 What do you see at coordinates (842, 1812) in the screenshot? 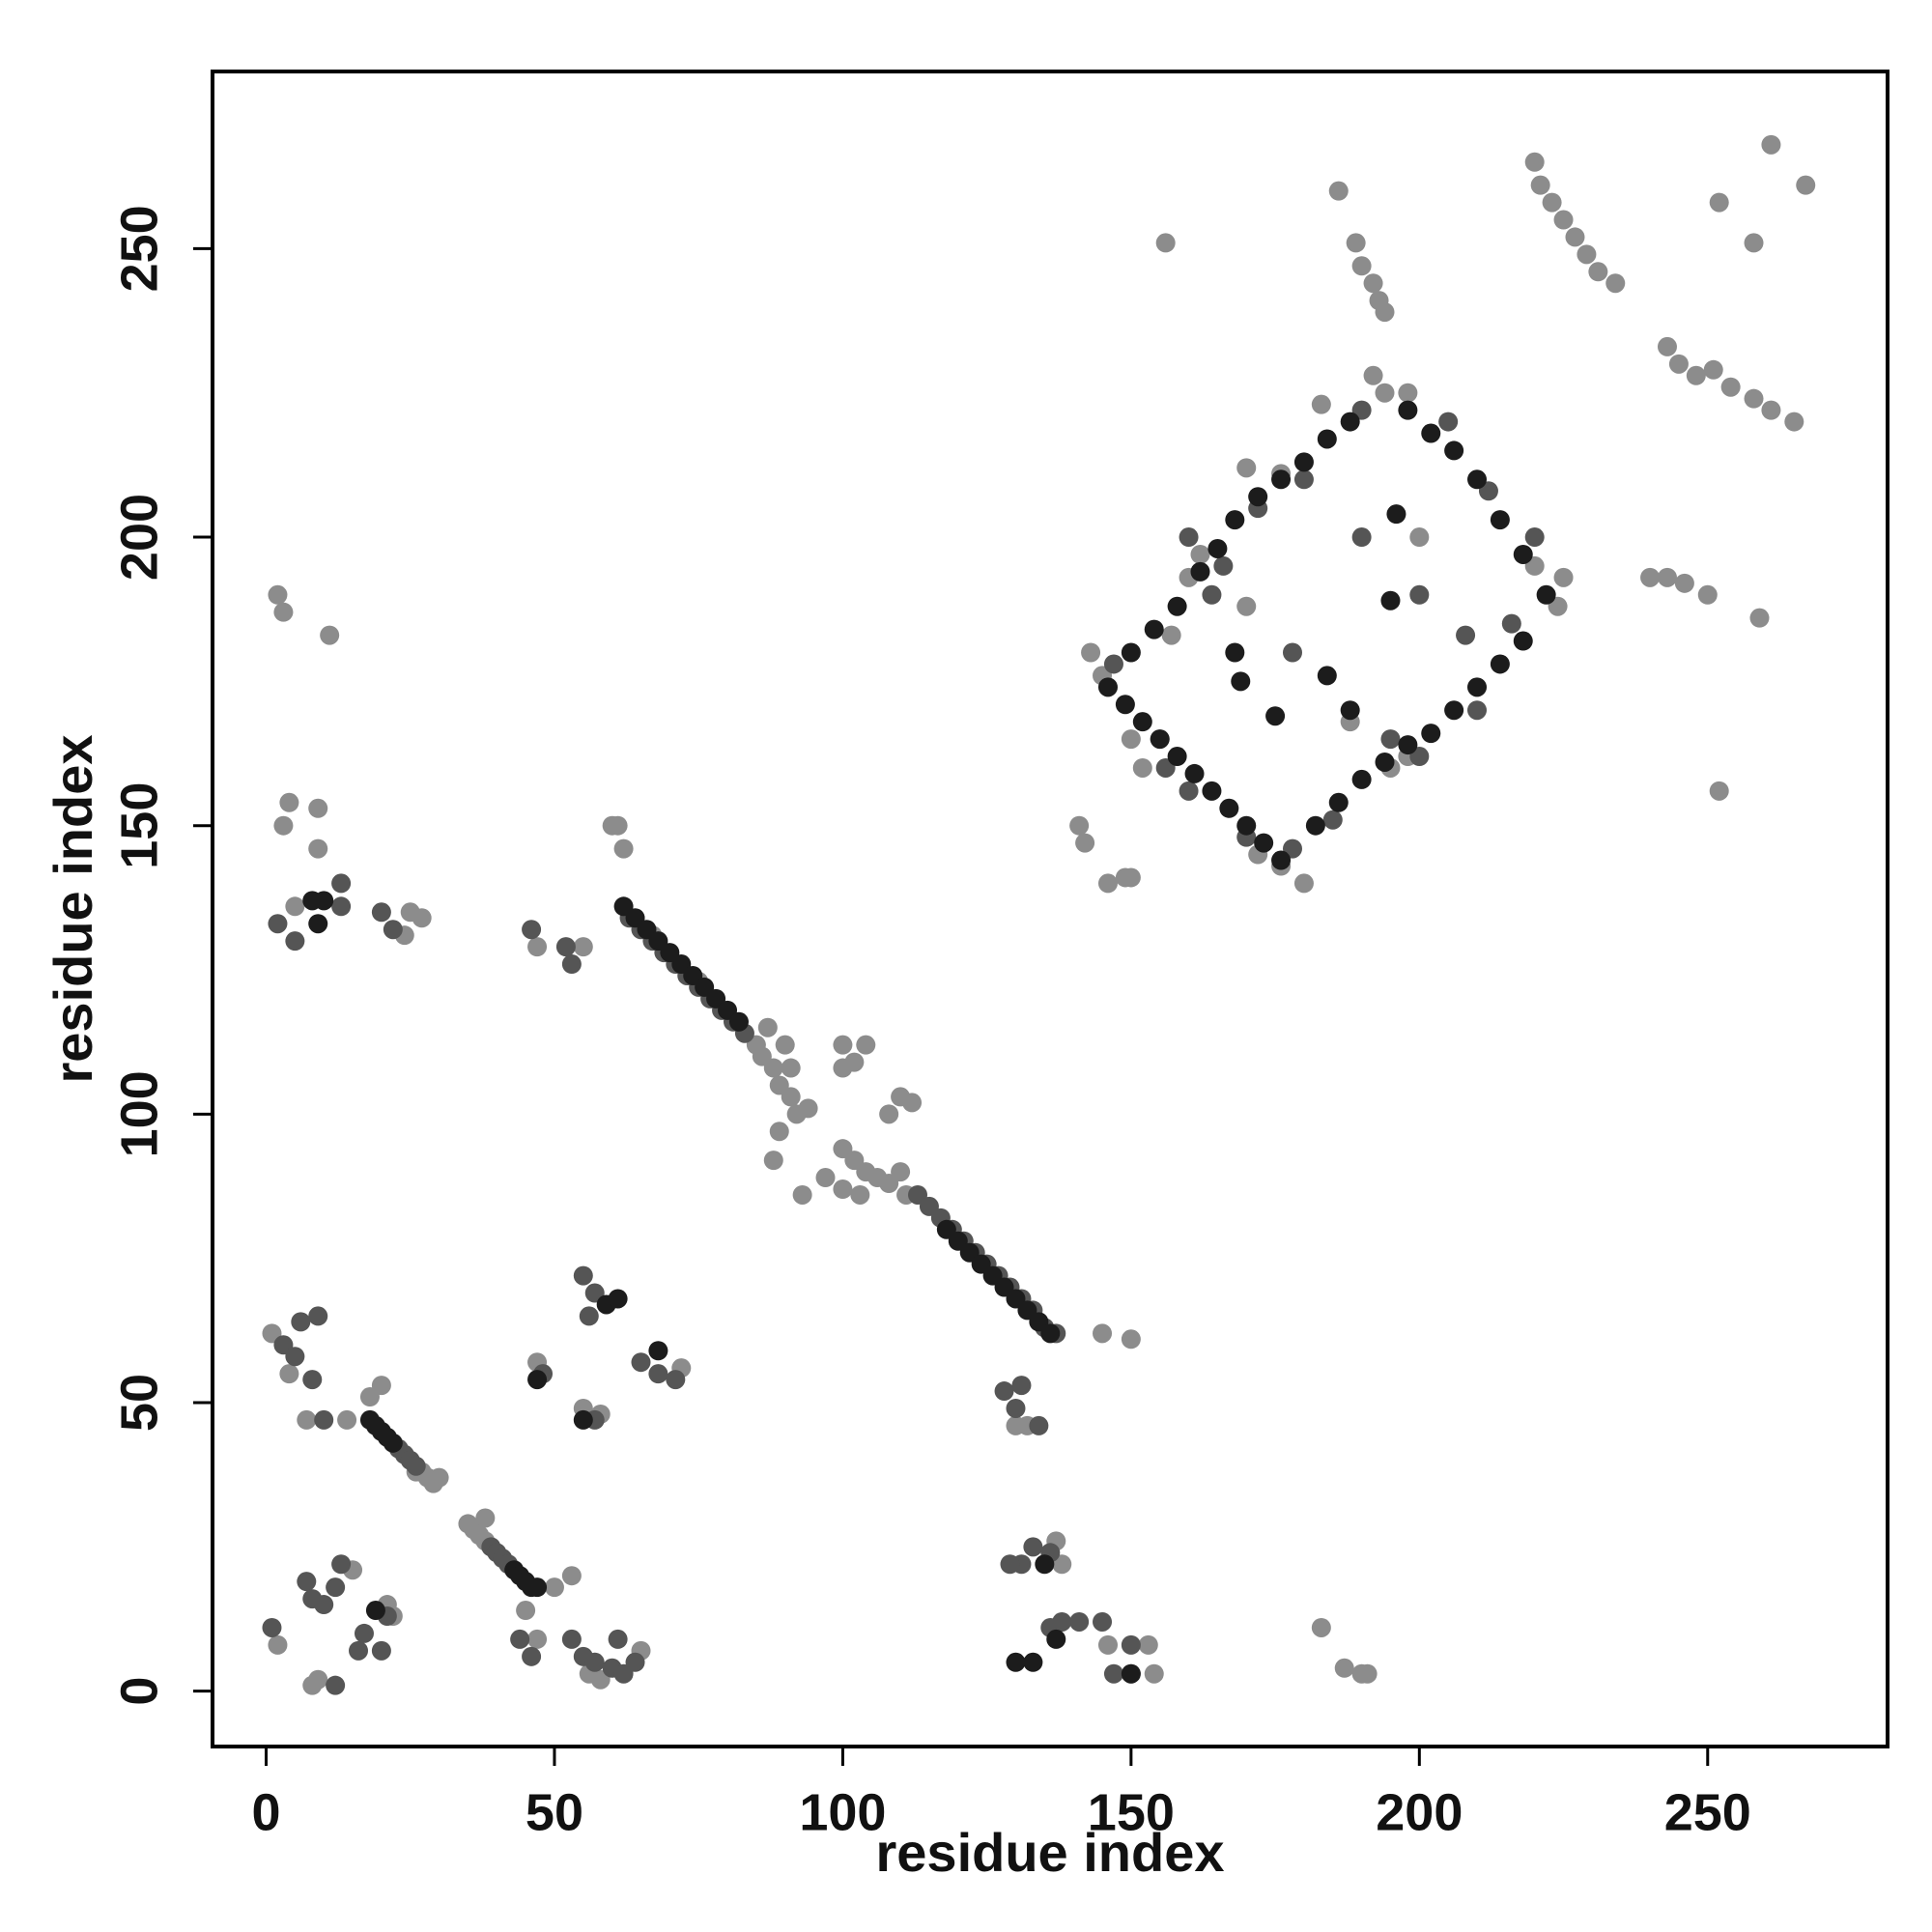
I see `x-tick-label: 100` at bounding box center [842, 1812].